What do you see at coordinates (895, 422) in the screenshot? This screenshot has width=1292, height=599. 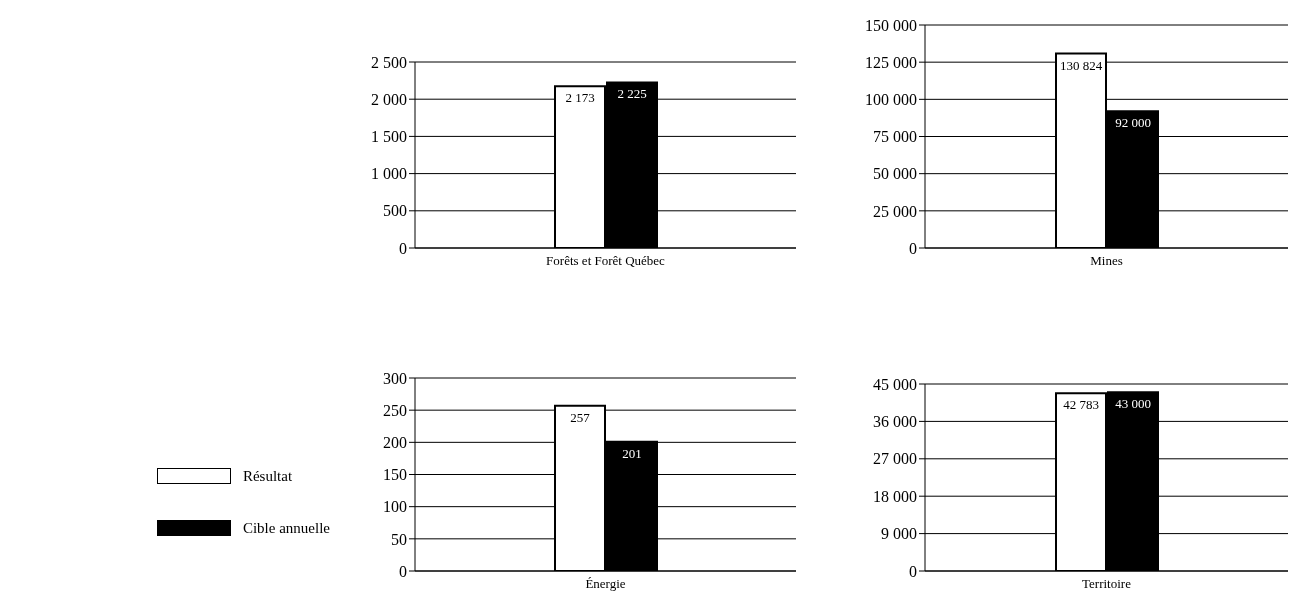 I see `y-tick-label: 36 000` at bounding box center [895, 422].